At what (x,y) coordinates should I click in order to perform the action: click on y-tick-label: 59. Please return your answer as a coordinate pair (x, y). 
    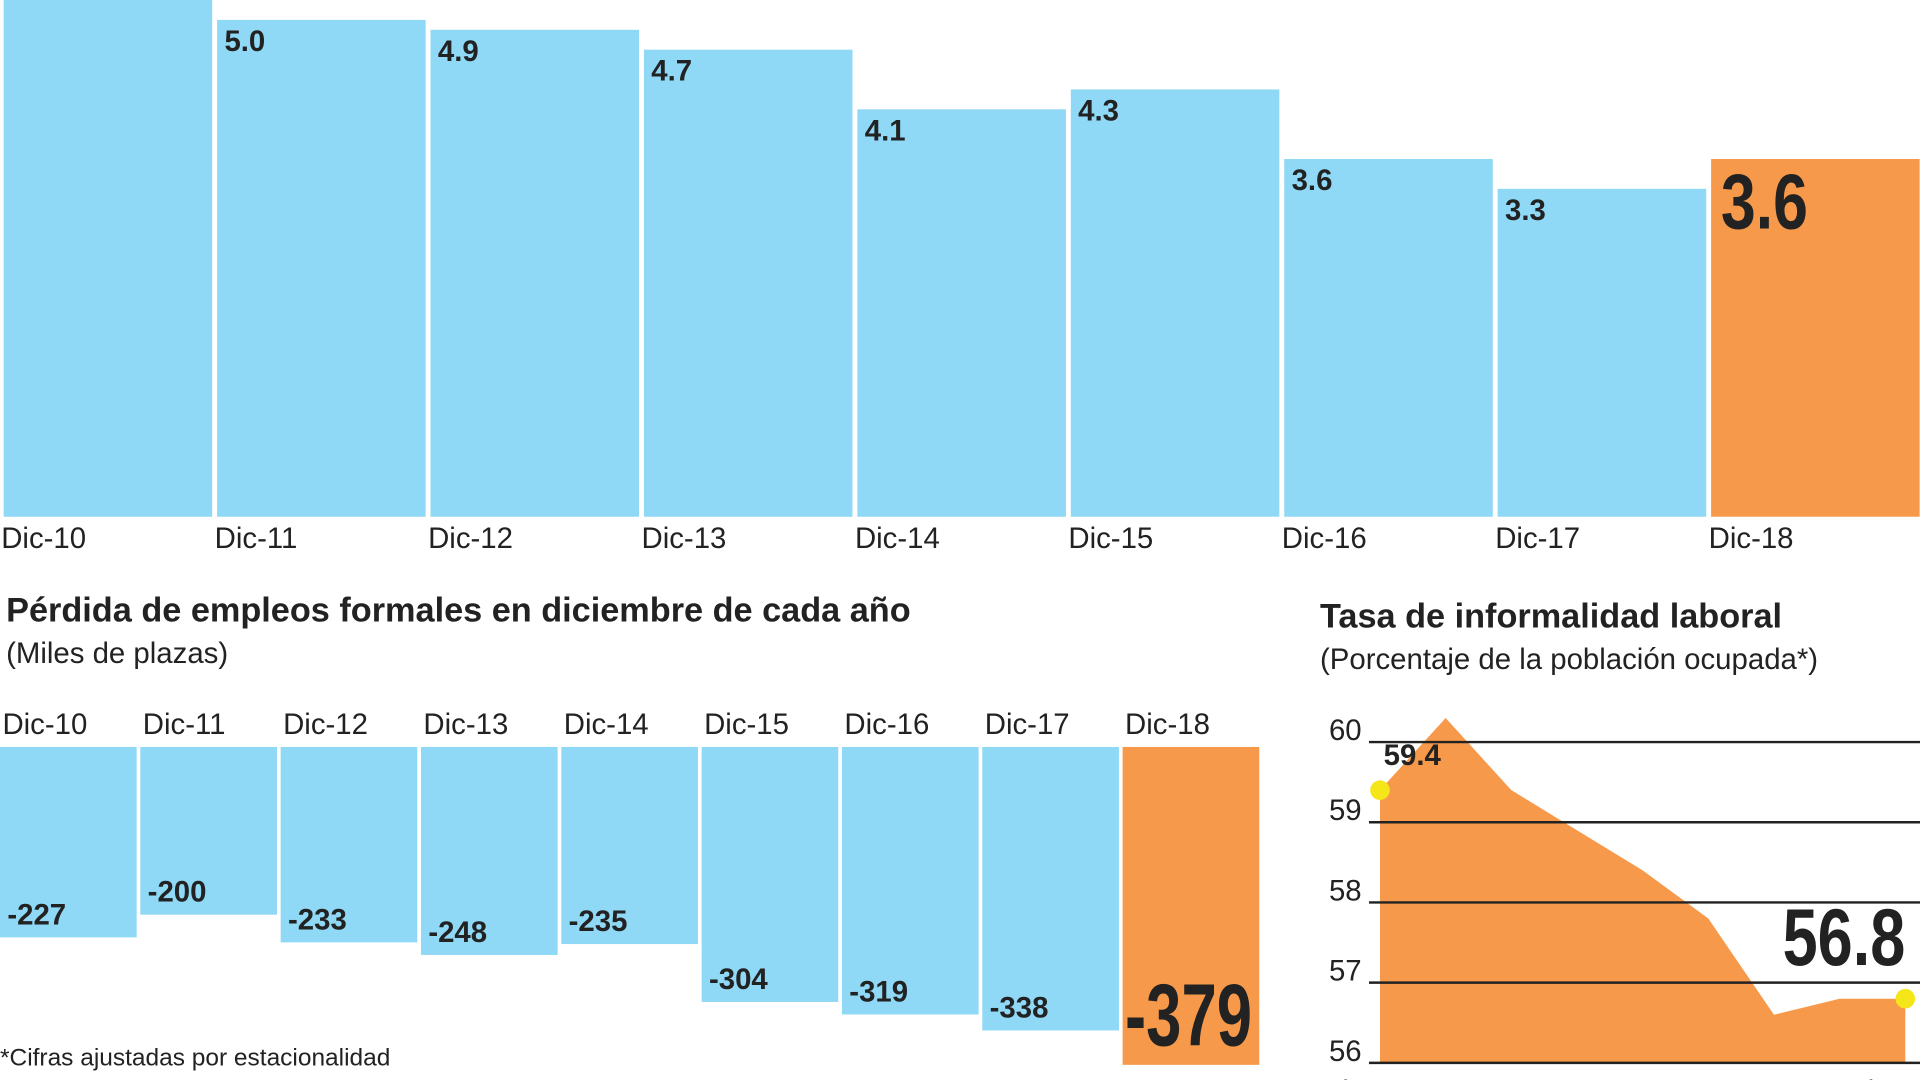
    Looking at the image, I should click on (1345, 810).